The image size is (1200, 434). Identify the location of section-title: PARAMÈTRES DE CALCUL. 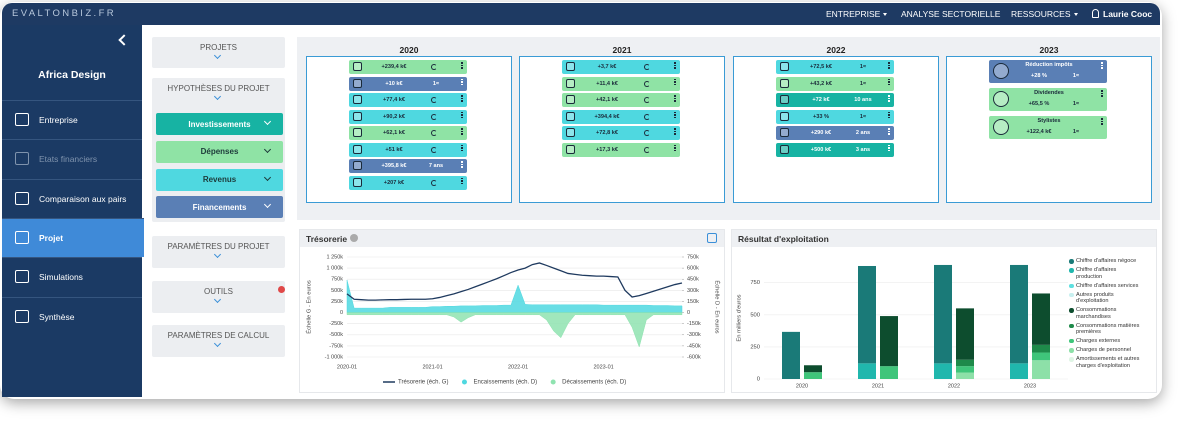
(218, 335).